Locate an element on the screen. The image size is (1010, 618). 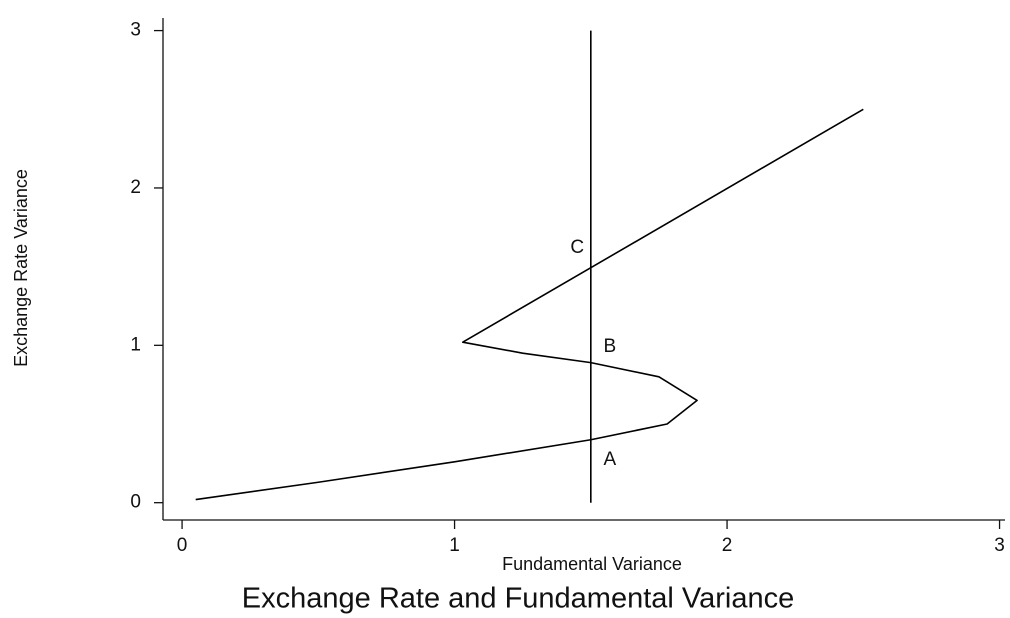
x-axis-label: Fundamental Variance is located at coordinates (592, 564).